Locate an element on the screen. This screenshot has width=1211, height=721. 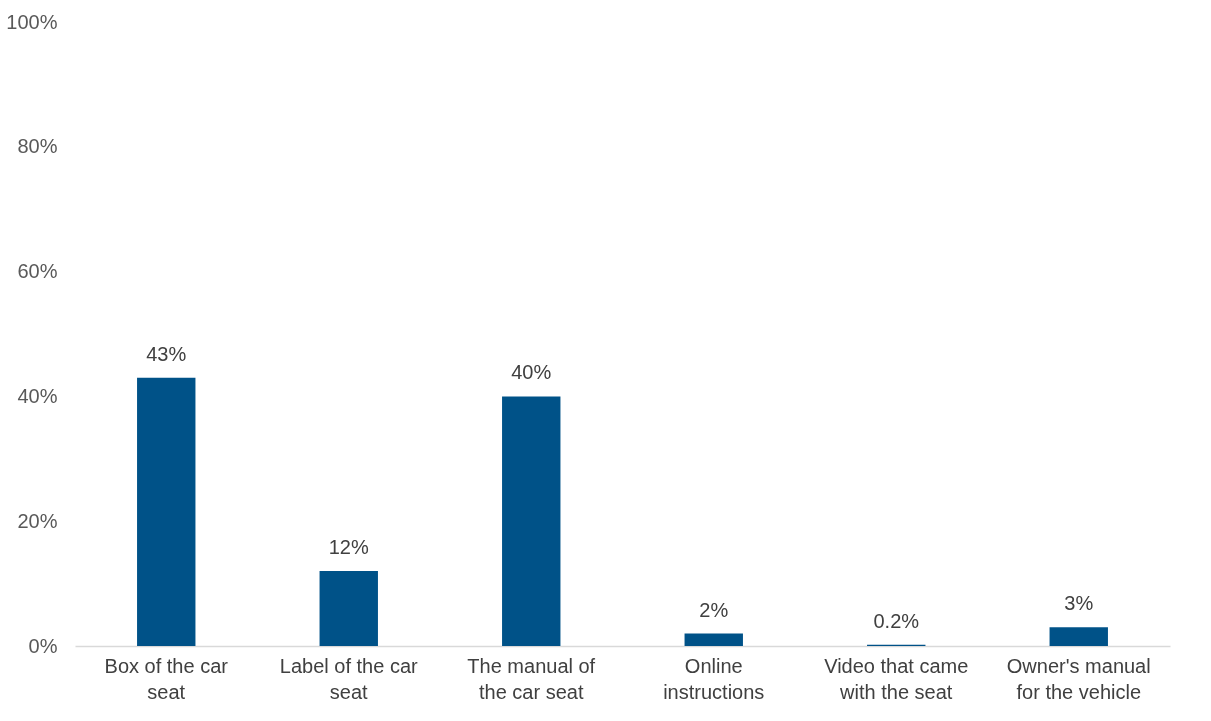
data-label: 2% is located at coordinates (714, 609).